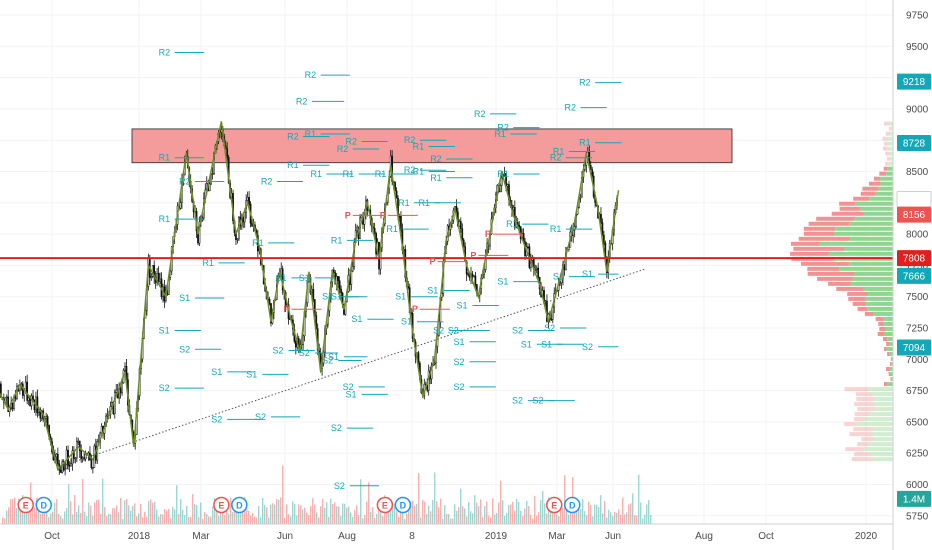 The height and width of the screenshot is (550, 932). I want to click on zone-layer, so click(432, 146).